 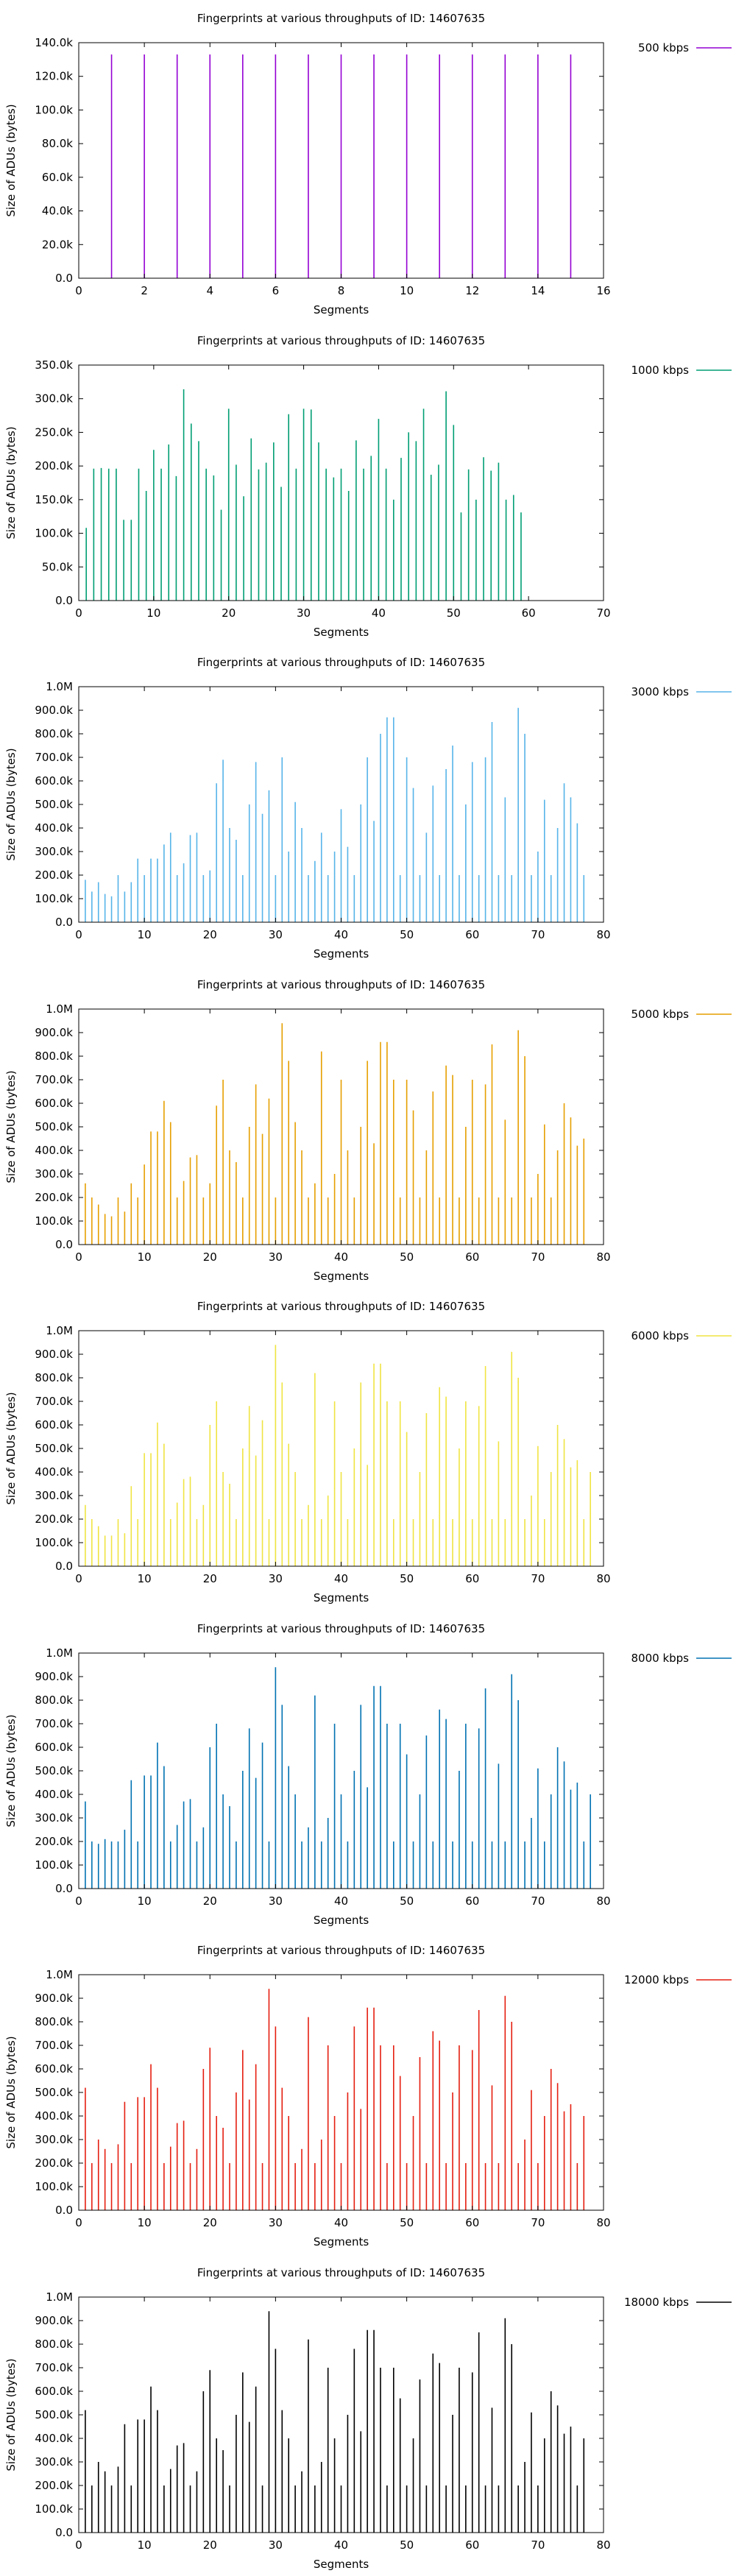 I want to click on x-tick-label: 4, so click(x=210, y=290).